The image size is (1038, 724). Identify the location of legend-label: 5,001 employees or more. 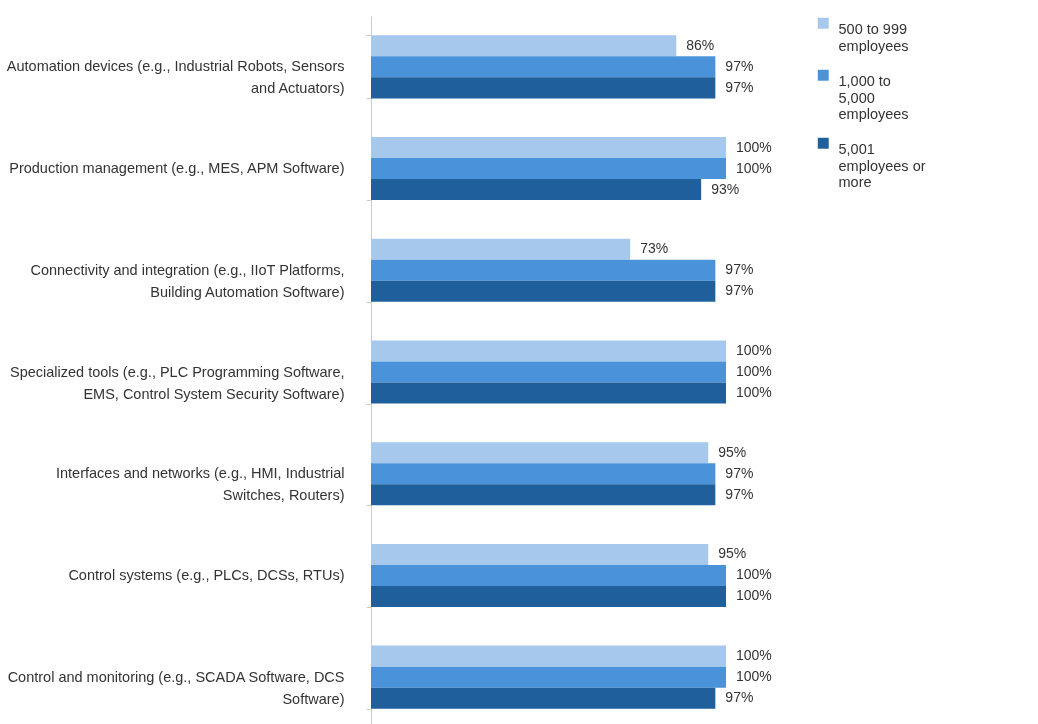
(882, 166).